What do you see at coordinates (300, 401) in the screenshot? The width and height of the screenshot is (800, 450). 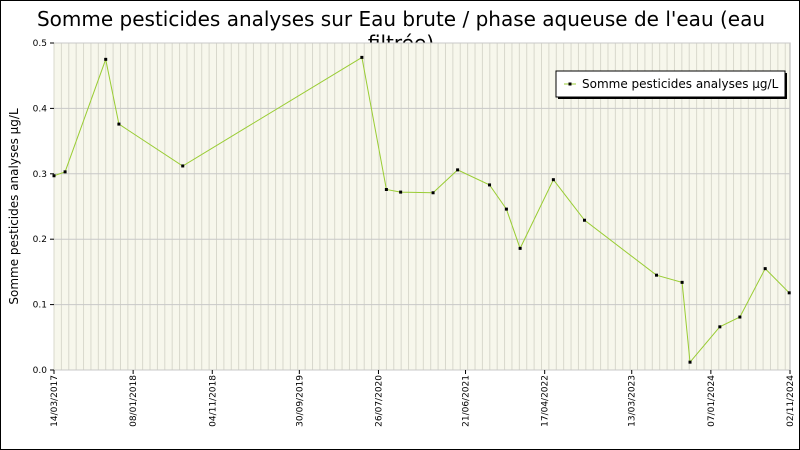 I see `x-tick-label: 30/09/2019` at bounding box center [300, 401].